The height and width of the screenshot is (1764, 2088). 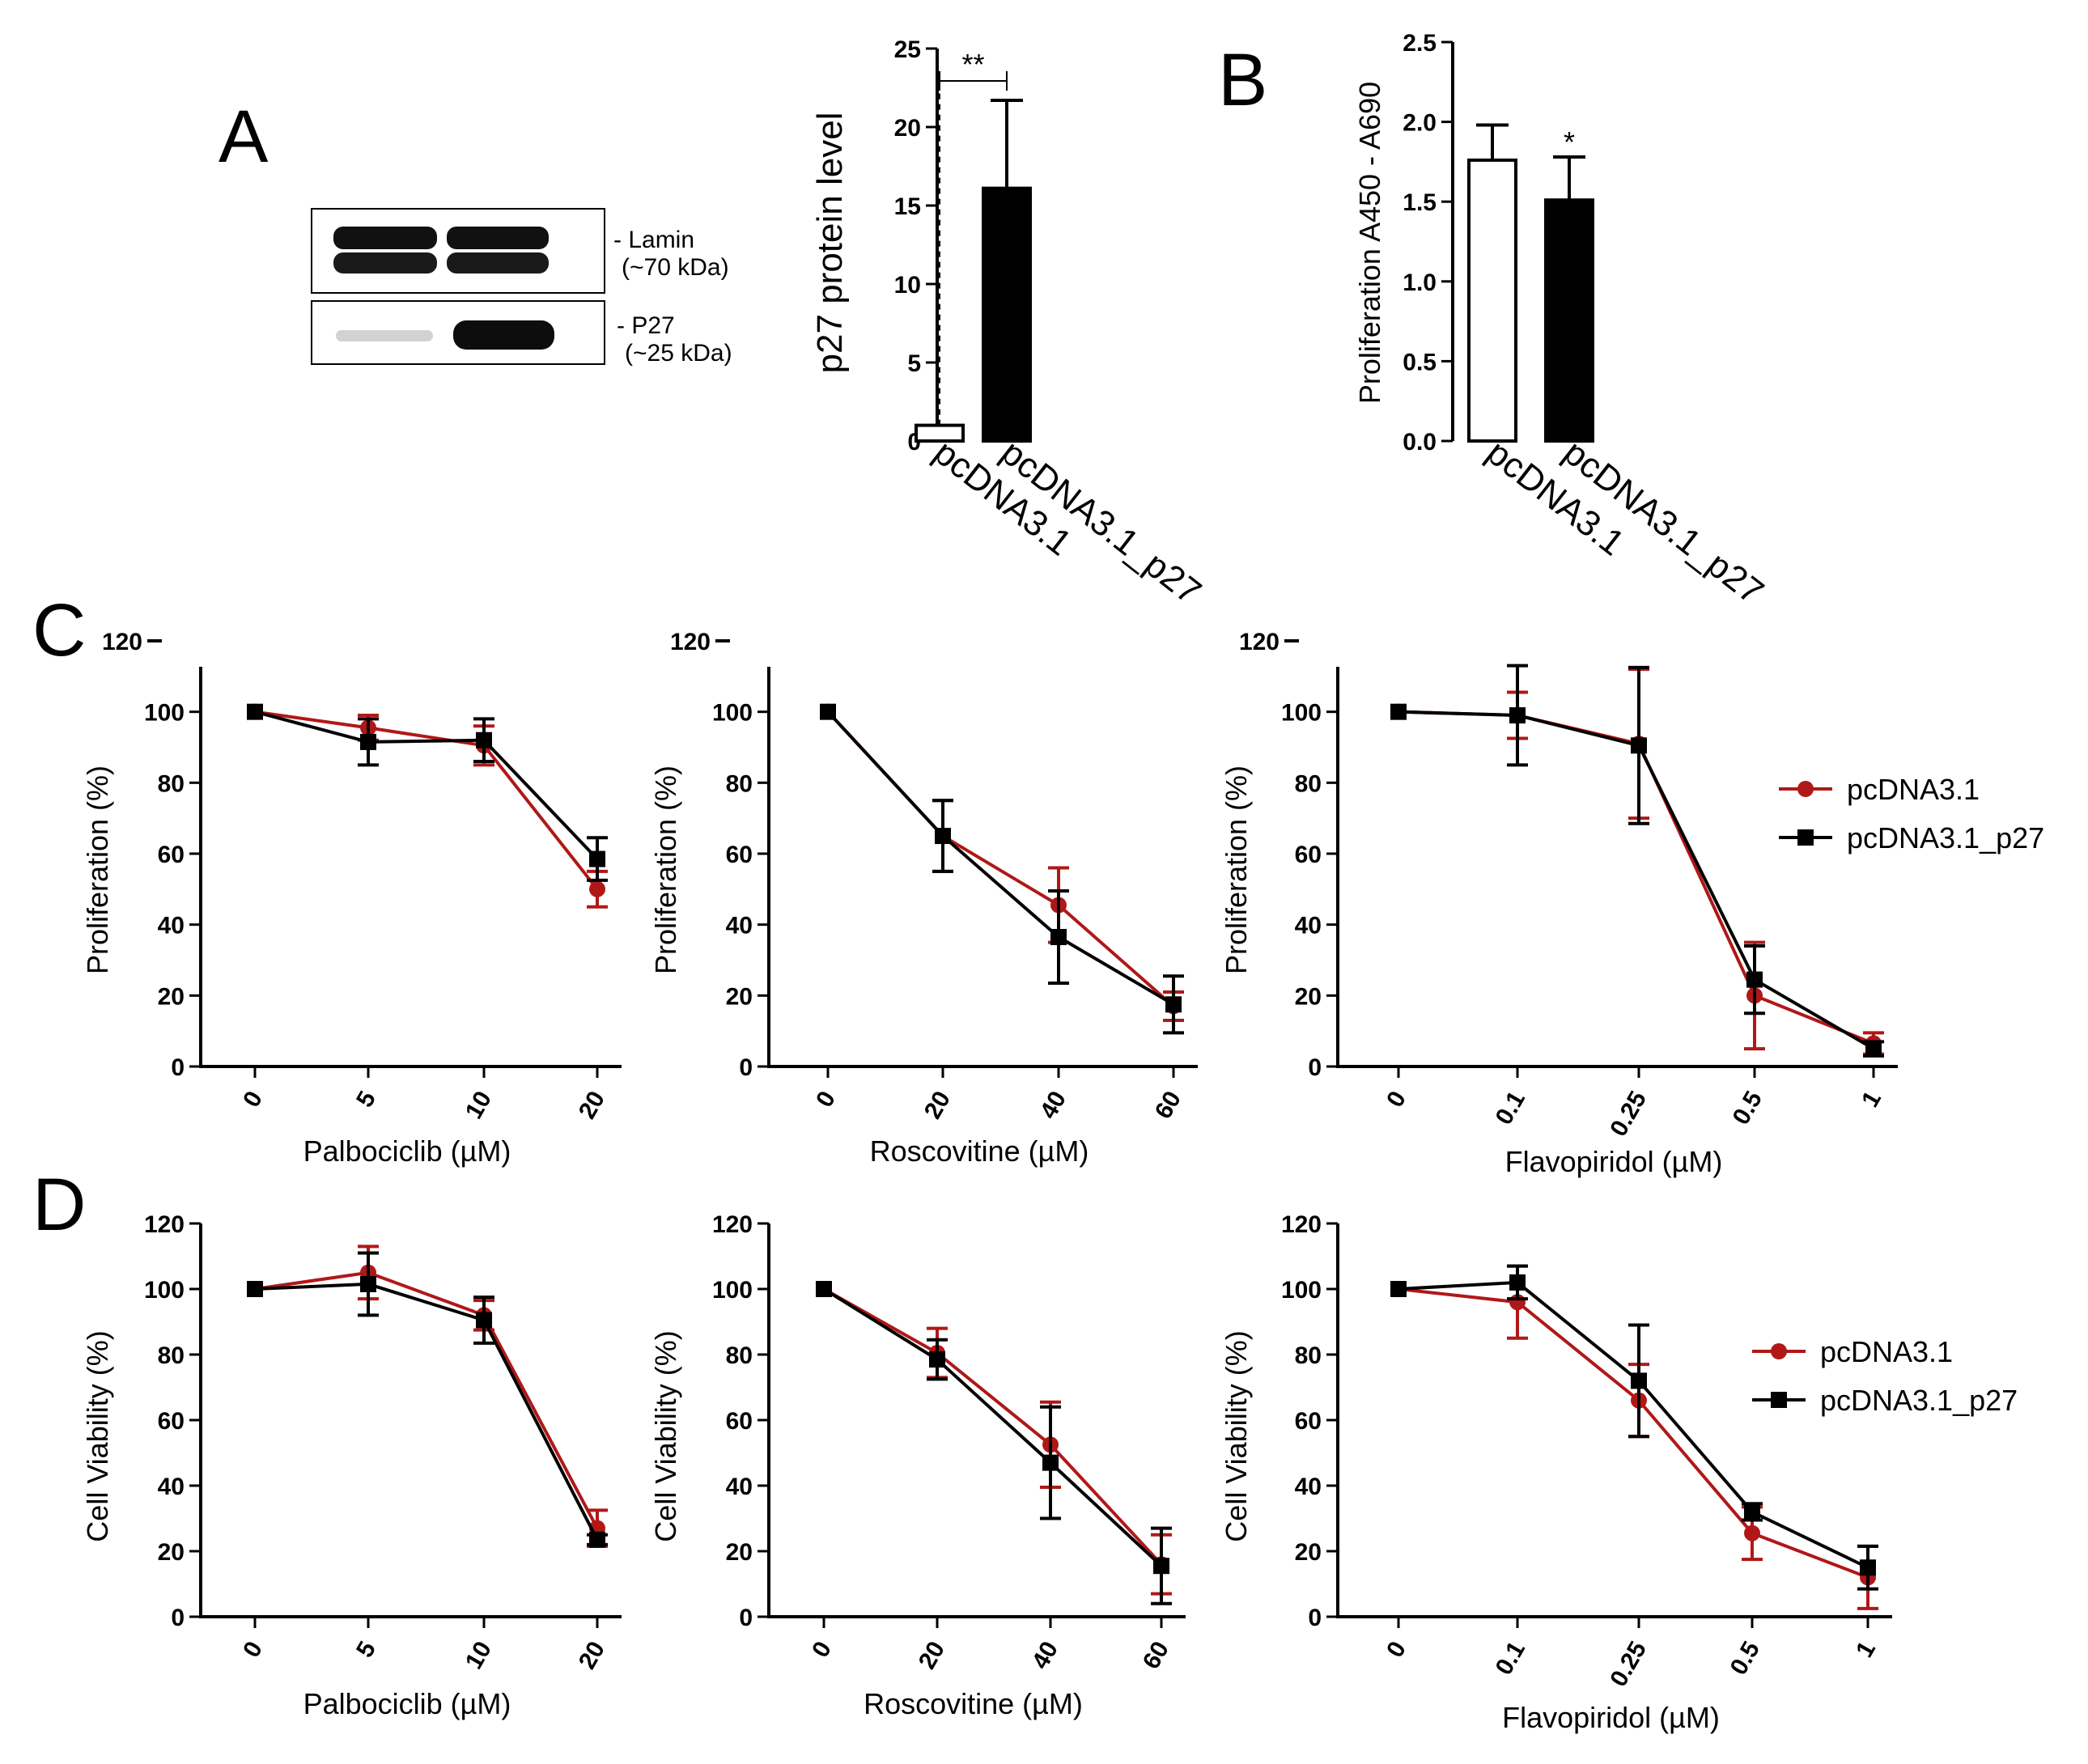 What do you see at coordinates (1420, 362) in the screenshot?
I see `y-tick-label: 0.5` at bounding box center [1420, 362].